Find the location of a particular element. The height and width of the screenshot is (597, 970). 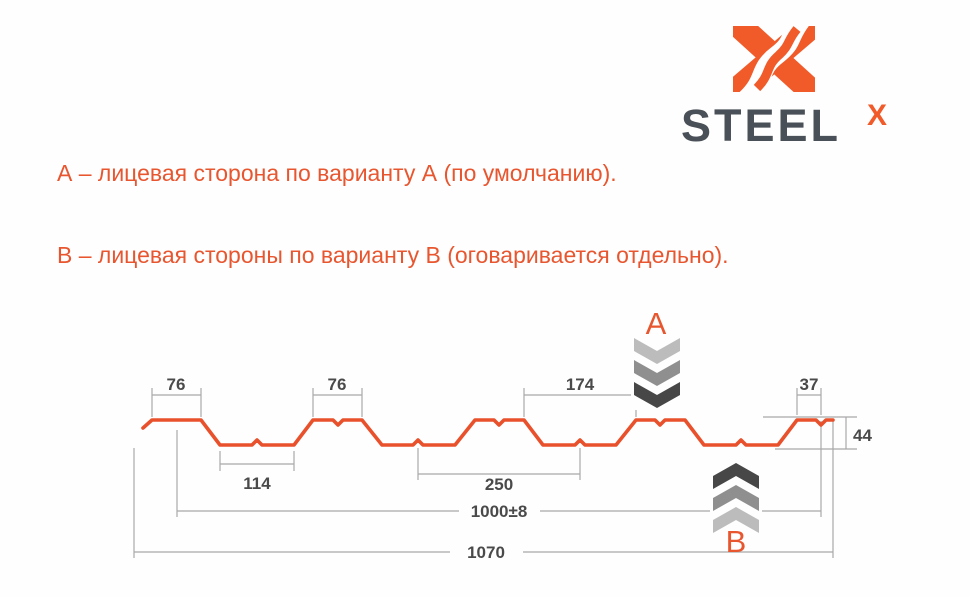

dim-label-profile-height: 44 is located at coordinates (862, 435).